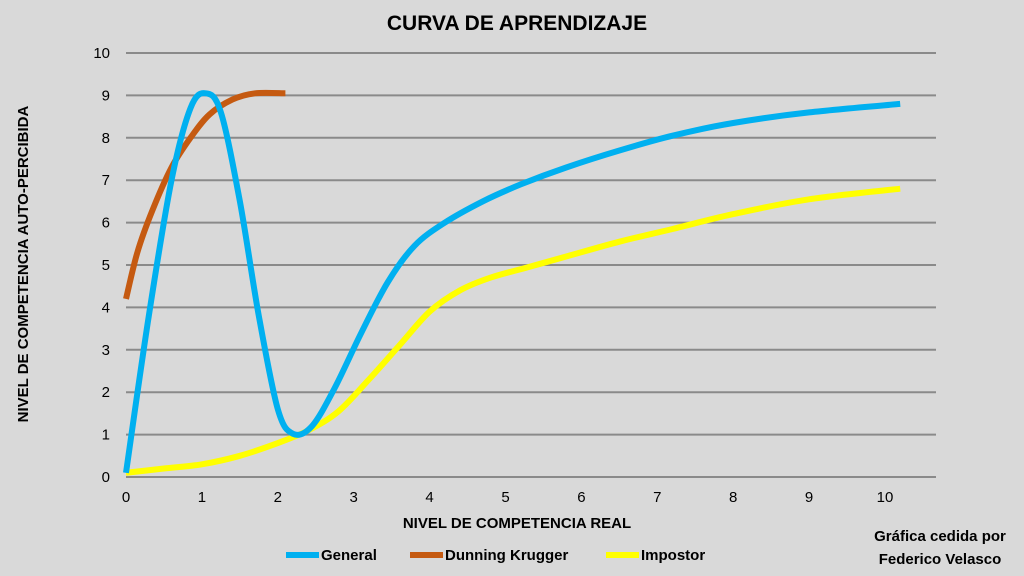 This screenshot has height=576, width=1024. I want to click on legend-label-dunning-krugger: Dunning Krugger, so click(506, 555).